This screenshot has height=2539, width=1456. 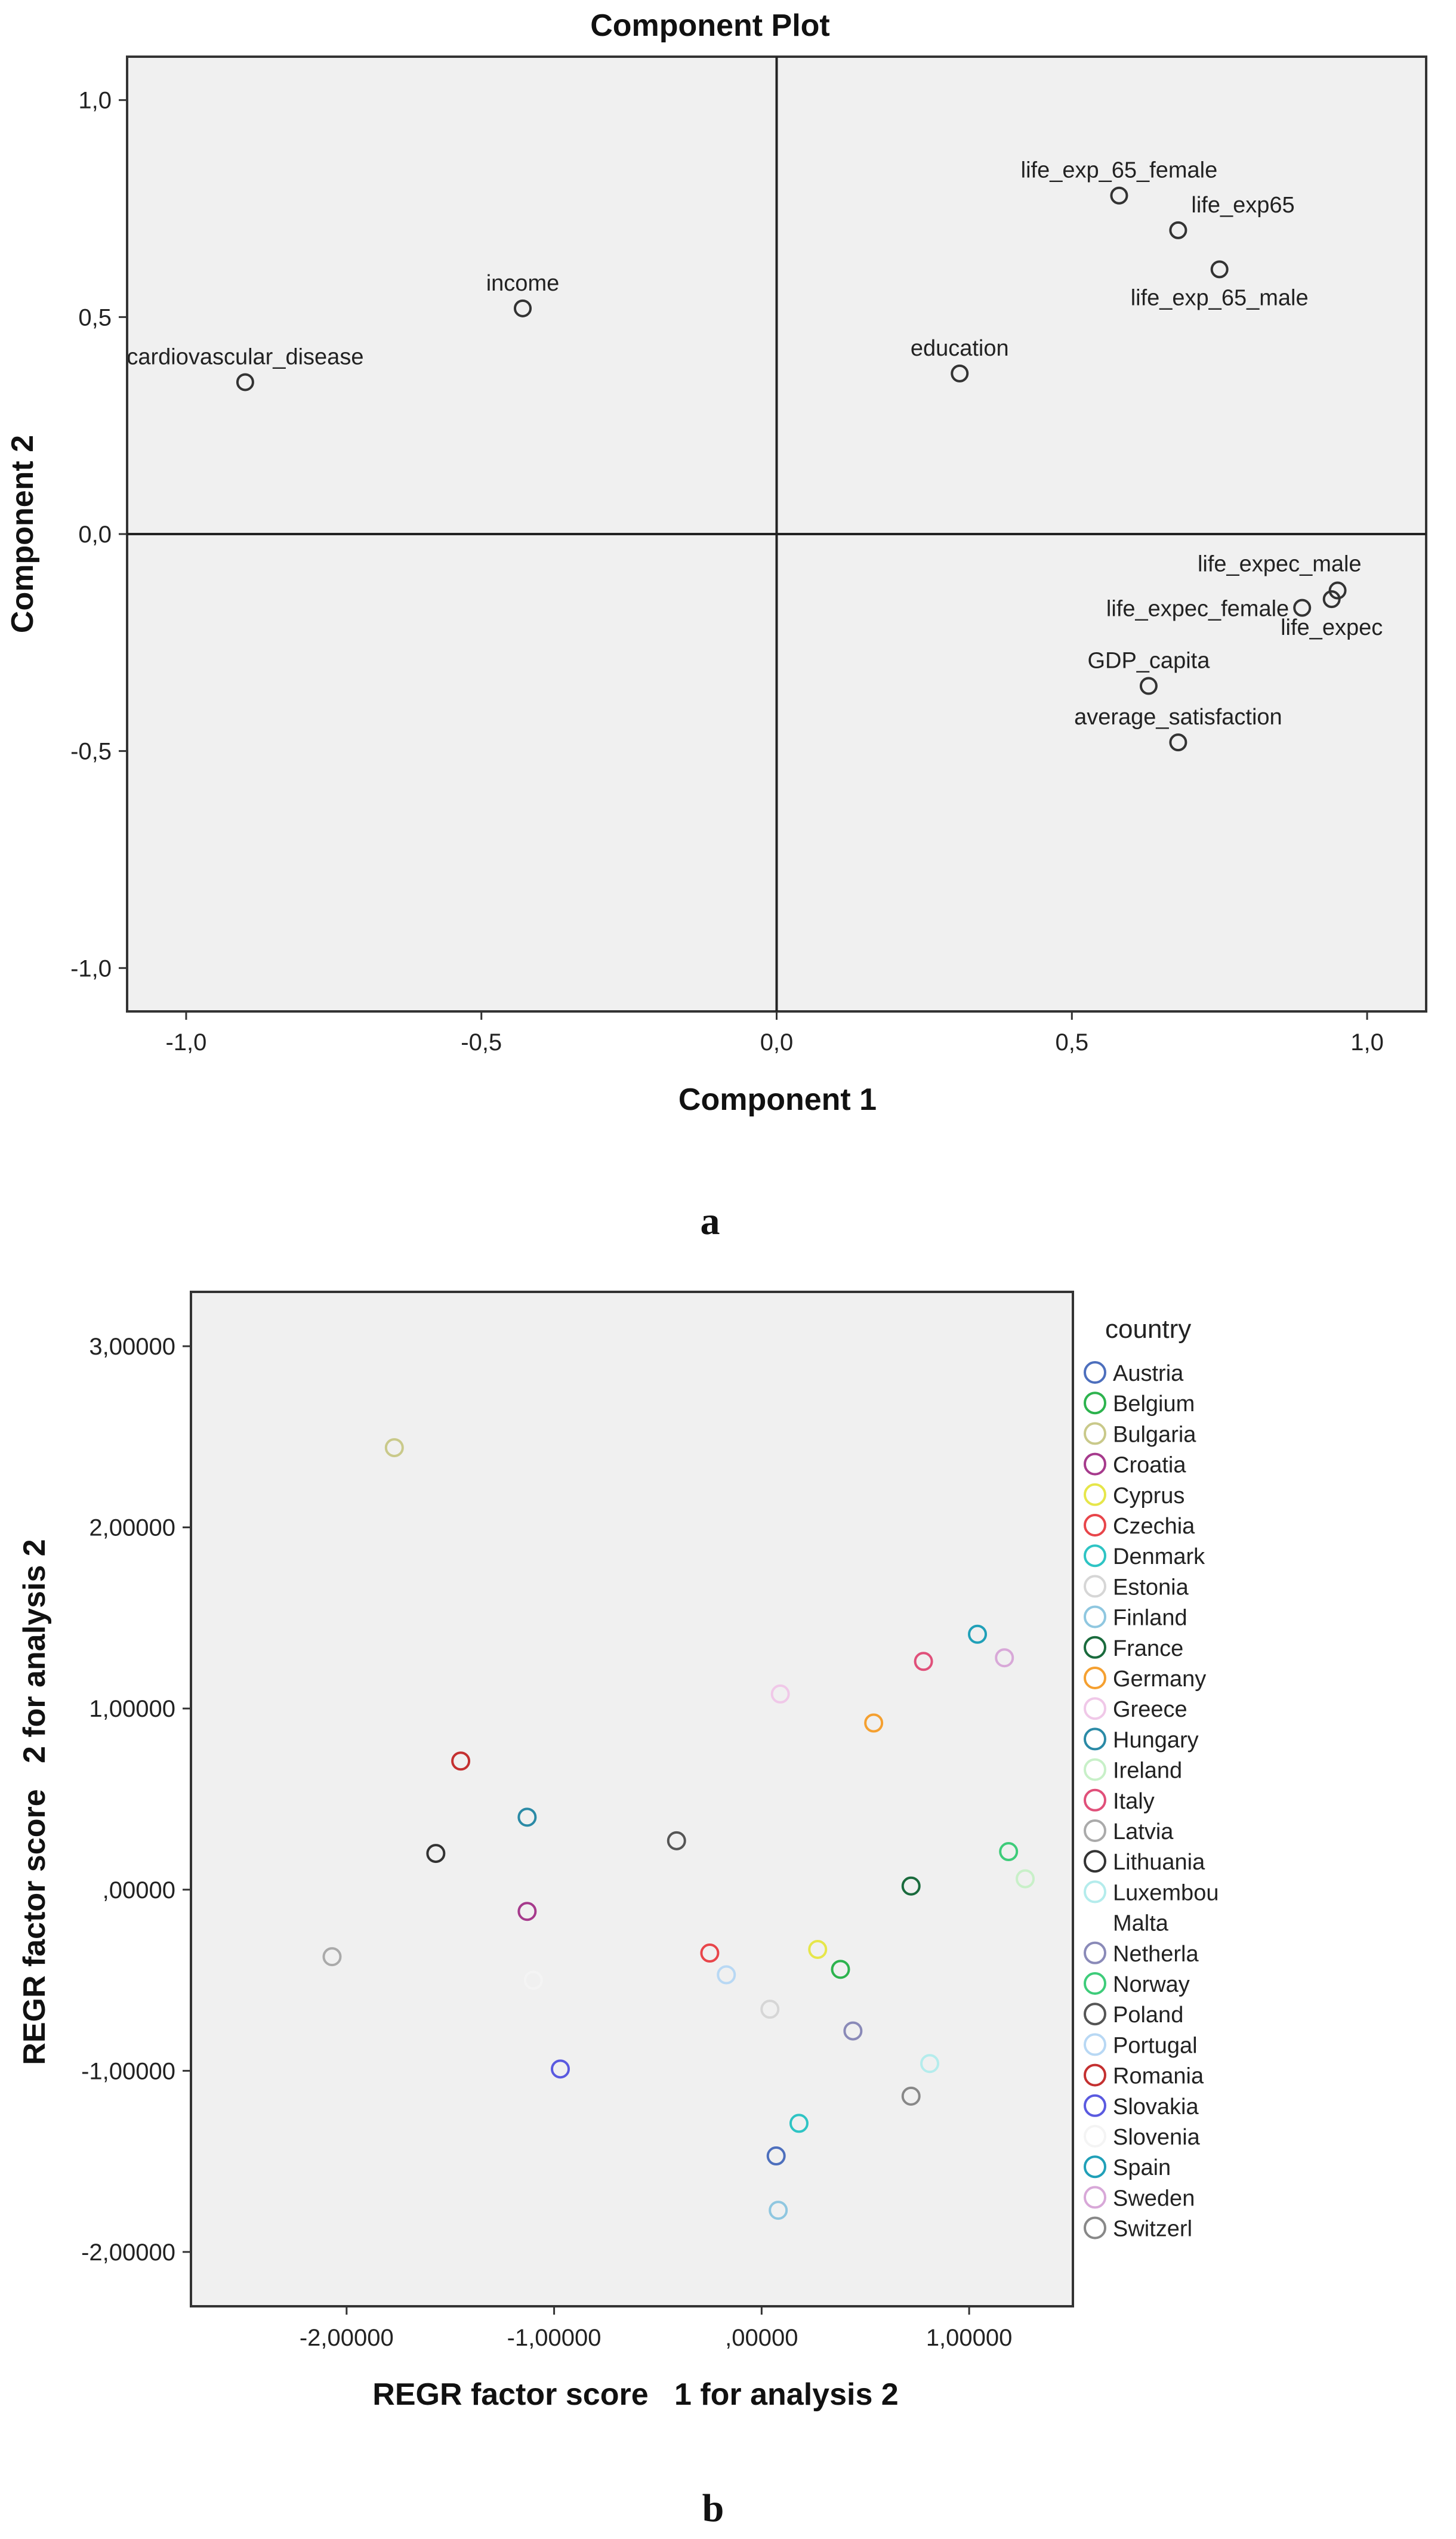 I want to click on x-tick-label: ,00000, so click(x=761, y=2338).